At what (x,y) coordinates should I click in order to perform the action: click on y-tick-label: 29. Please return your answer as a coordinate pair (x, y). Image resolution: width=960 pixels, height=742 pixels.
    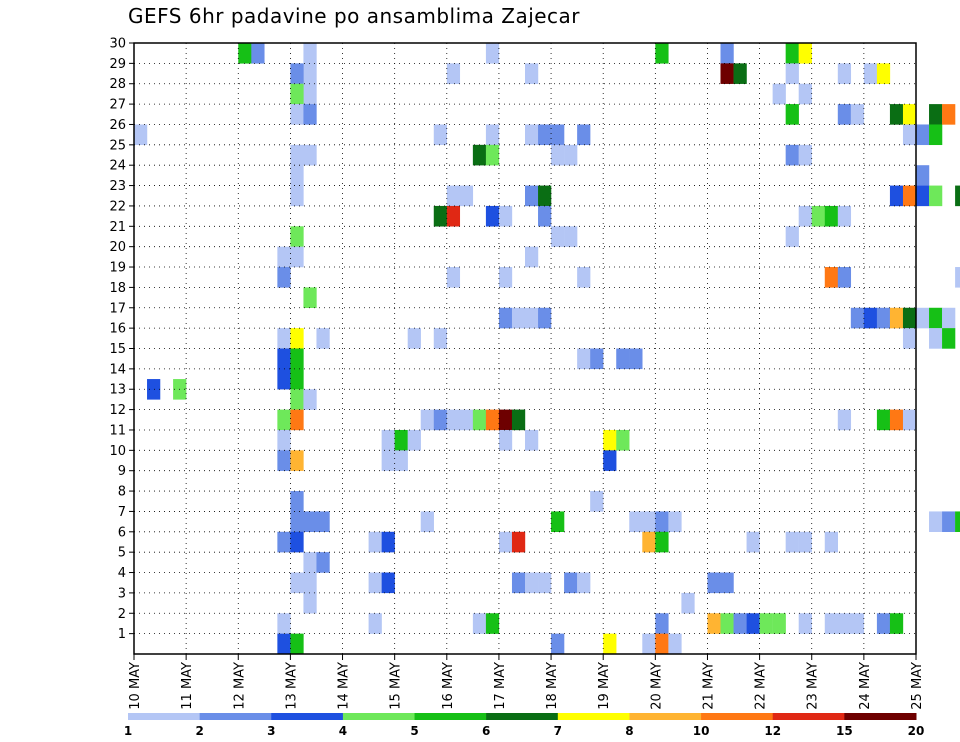
    Looking at the image, I should click on (117, 64).